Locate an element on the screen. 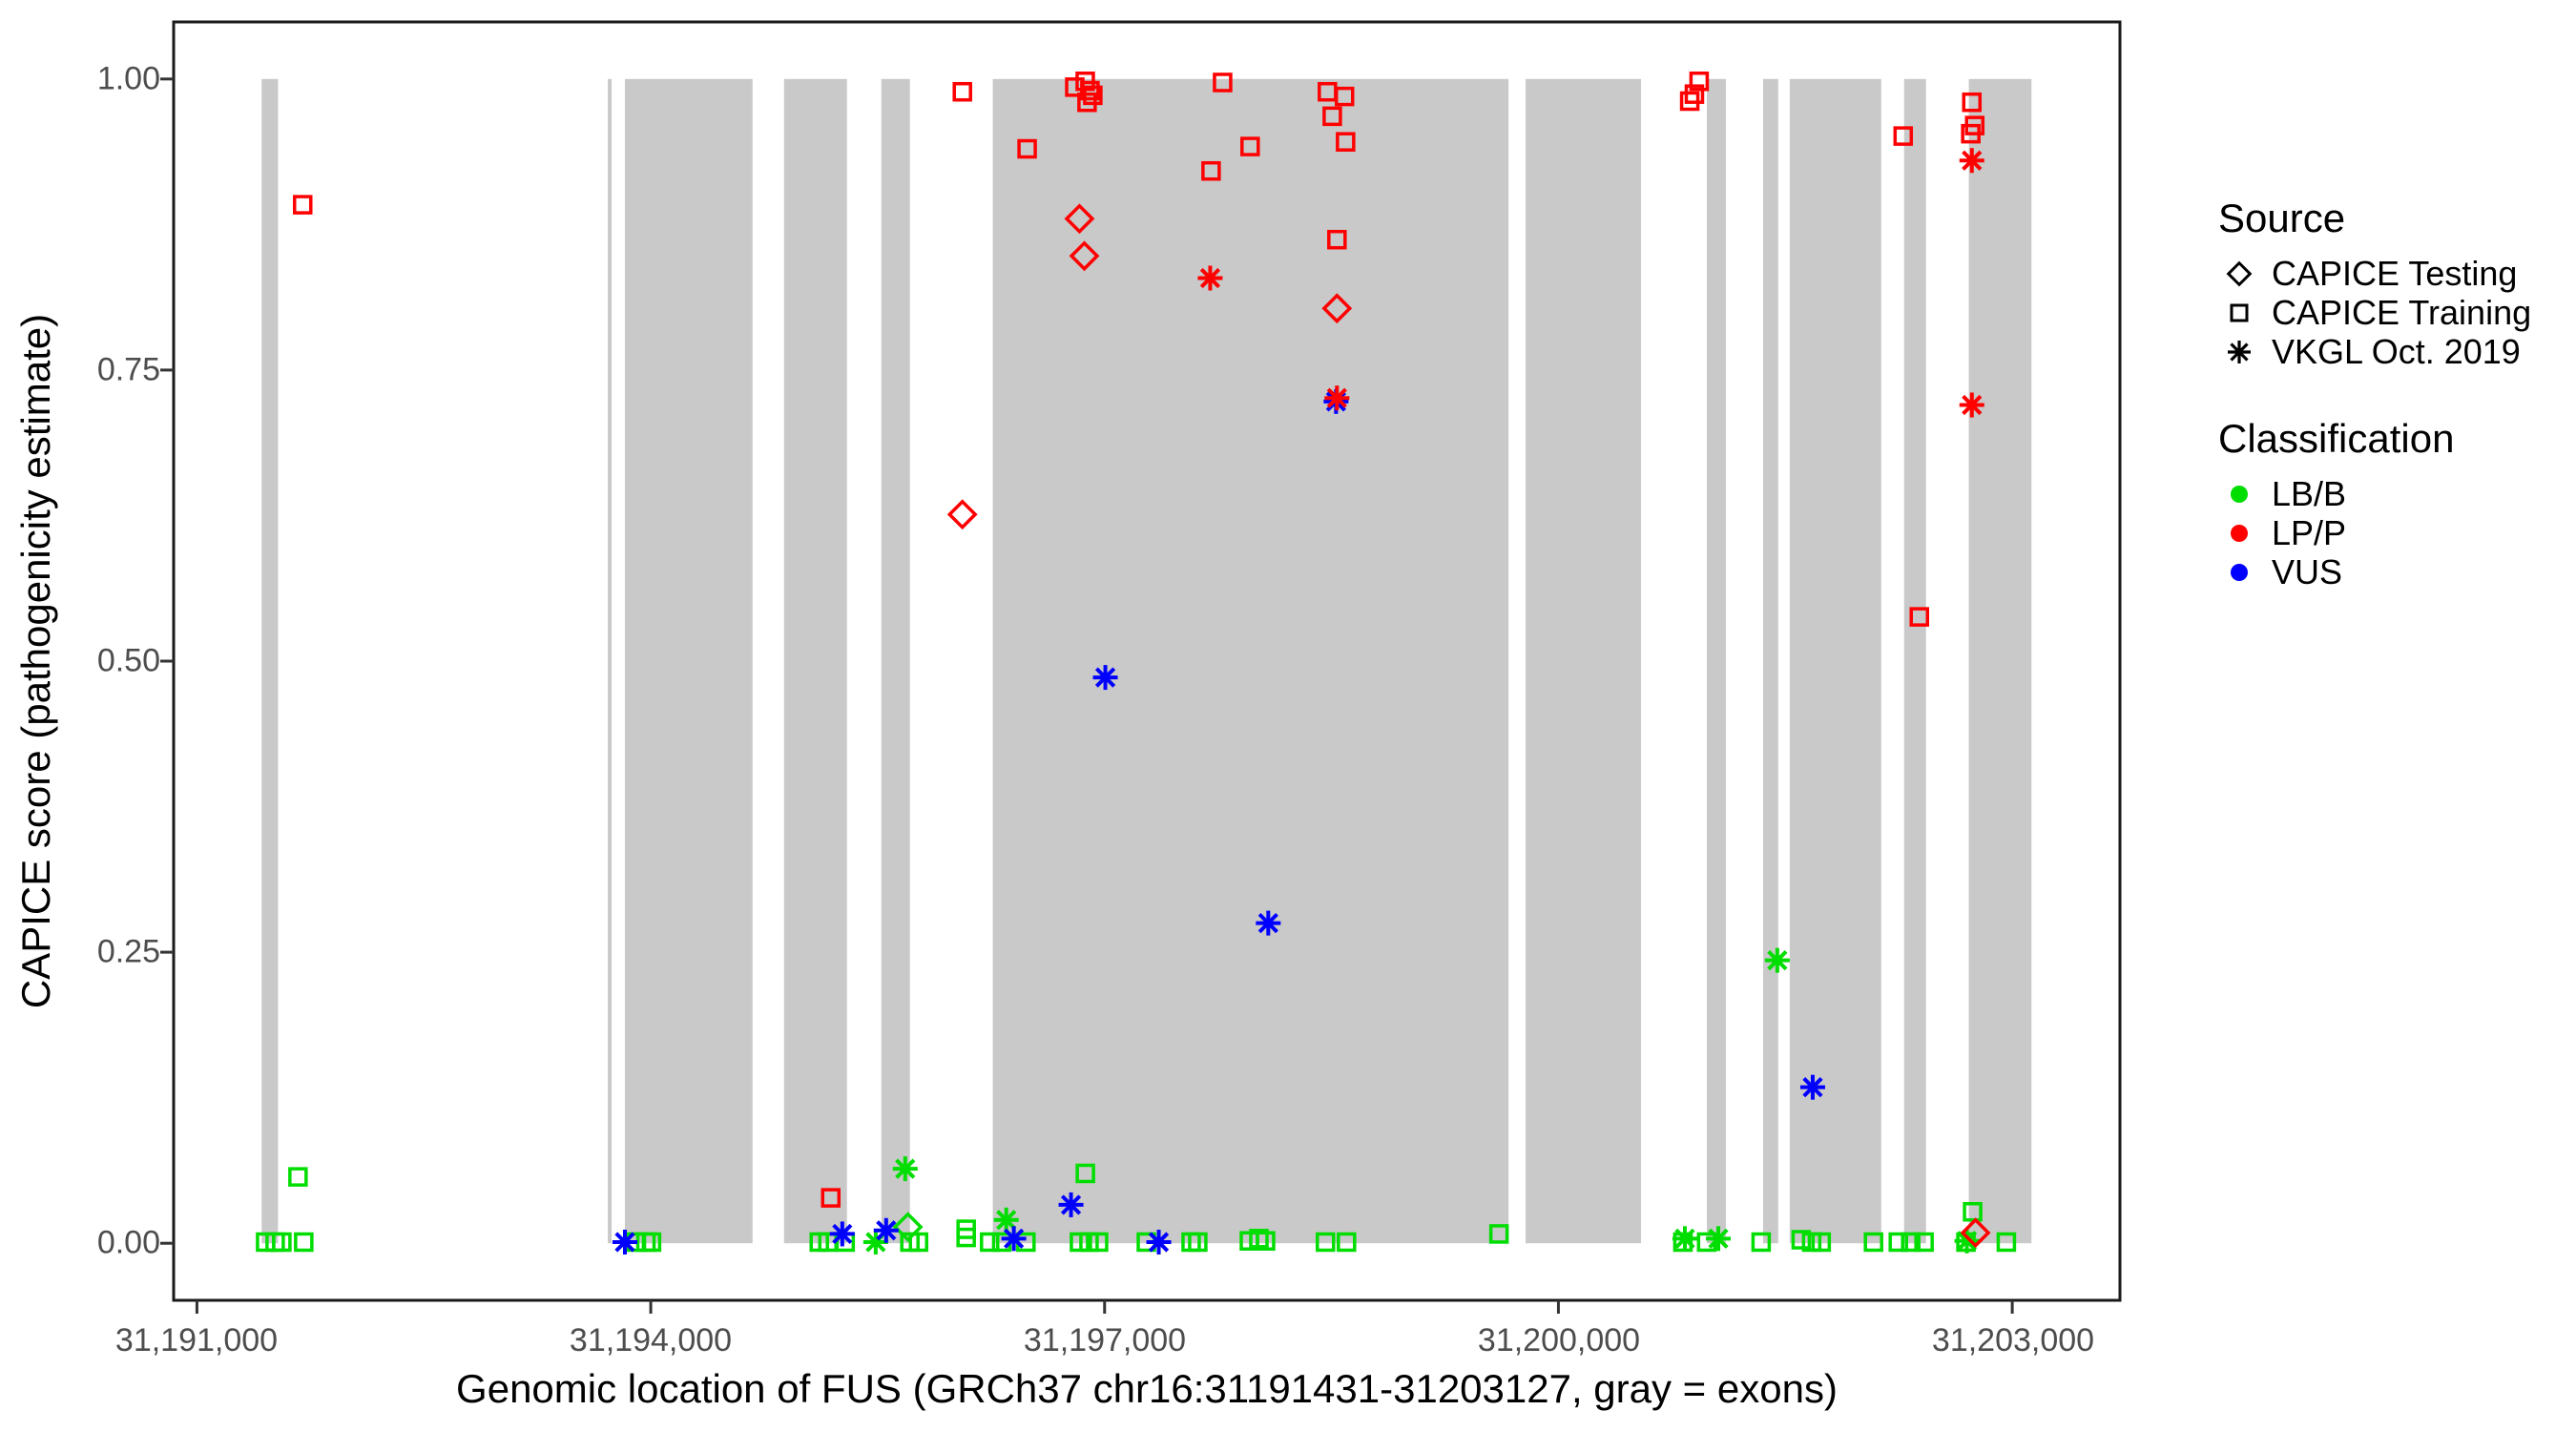  legend-spacer is located at coordinates (2390, 394).